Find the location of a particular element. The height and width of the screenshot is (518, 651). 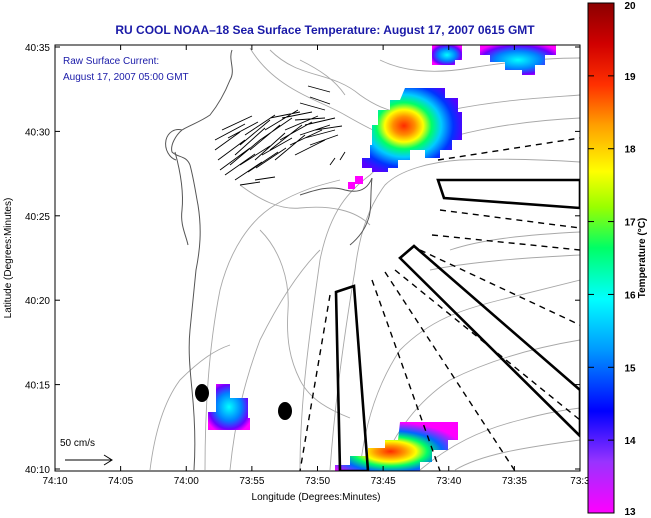

x-axis-label: Longitude (Degrees:Minutes) is located at coordinates (316, 497).